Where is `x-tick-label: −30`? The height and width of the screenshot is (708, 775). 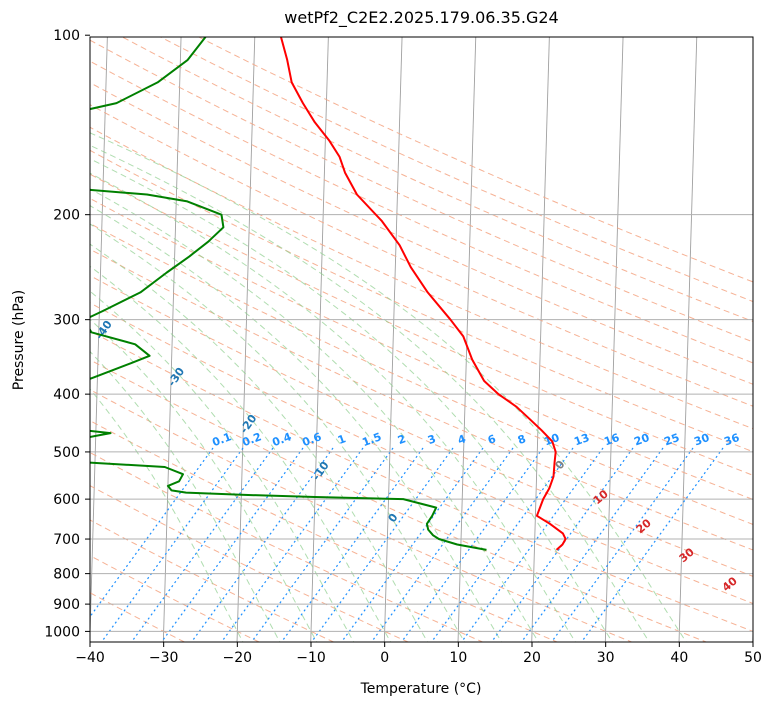 x-tick-label: −30 is located at coordinates (164, 658).